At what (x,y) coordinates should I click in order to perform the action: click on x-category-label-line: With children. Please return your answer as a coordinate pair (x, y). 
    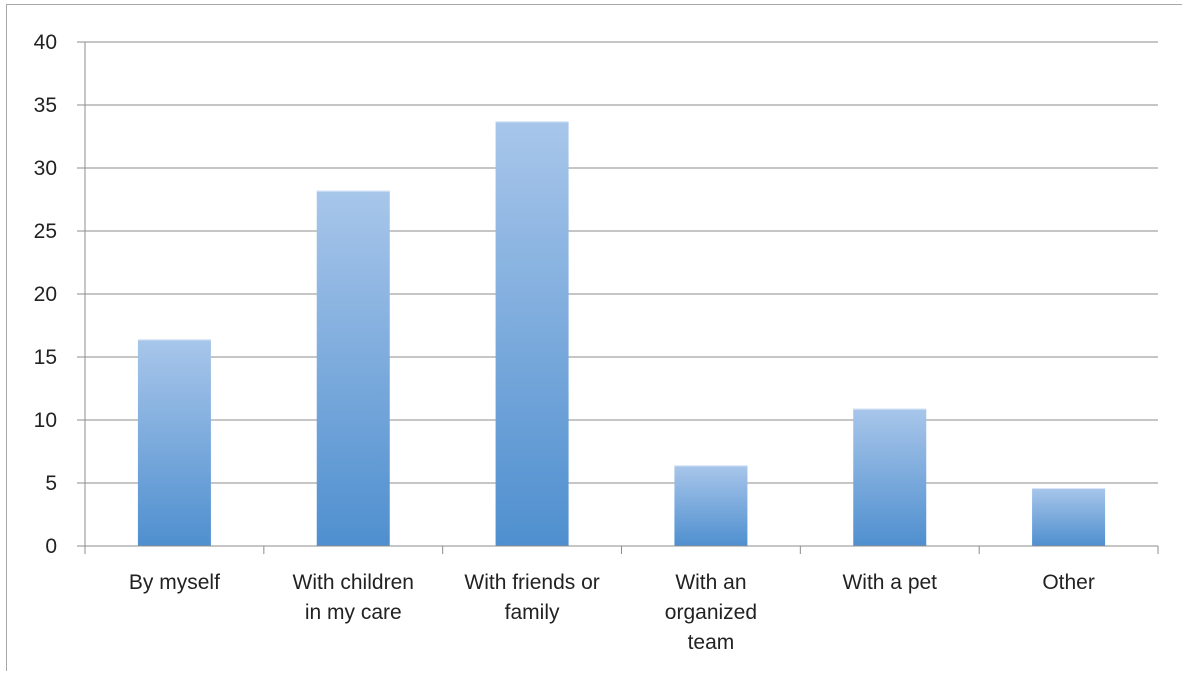
    Looking at the image, I should click on (353, 582).